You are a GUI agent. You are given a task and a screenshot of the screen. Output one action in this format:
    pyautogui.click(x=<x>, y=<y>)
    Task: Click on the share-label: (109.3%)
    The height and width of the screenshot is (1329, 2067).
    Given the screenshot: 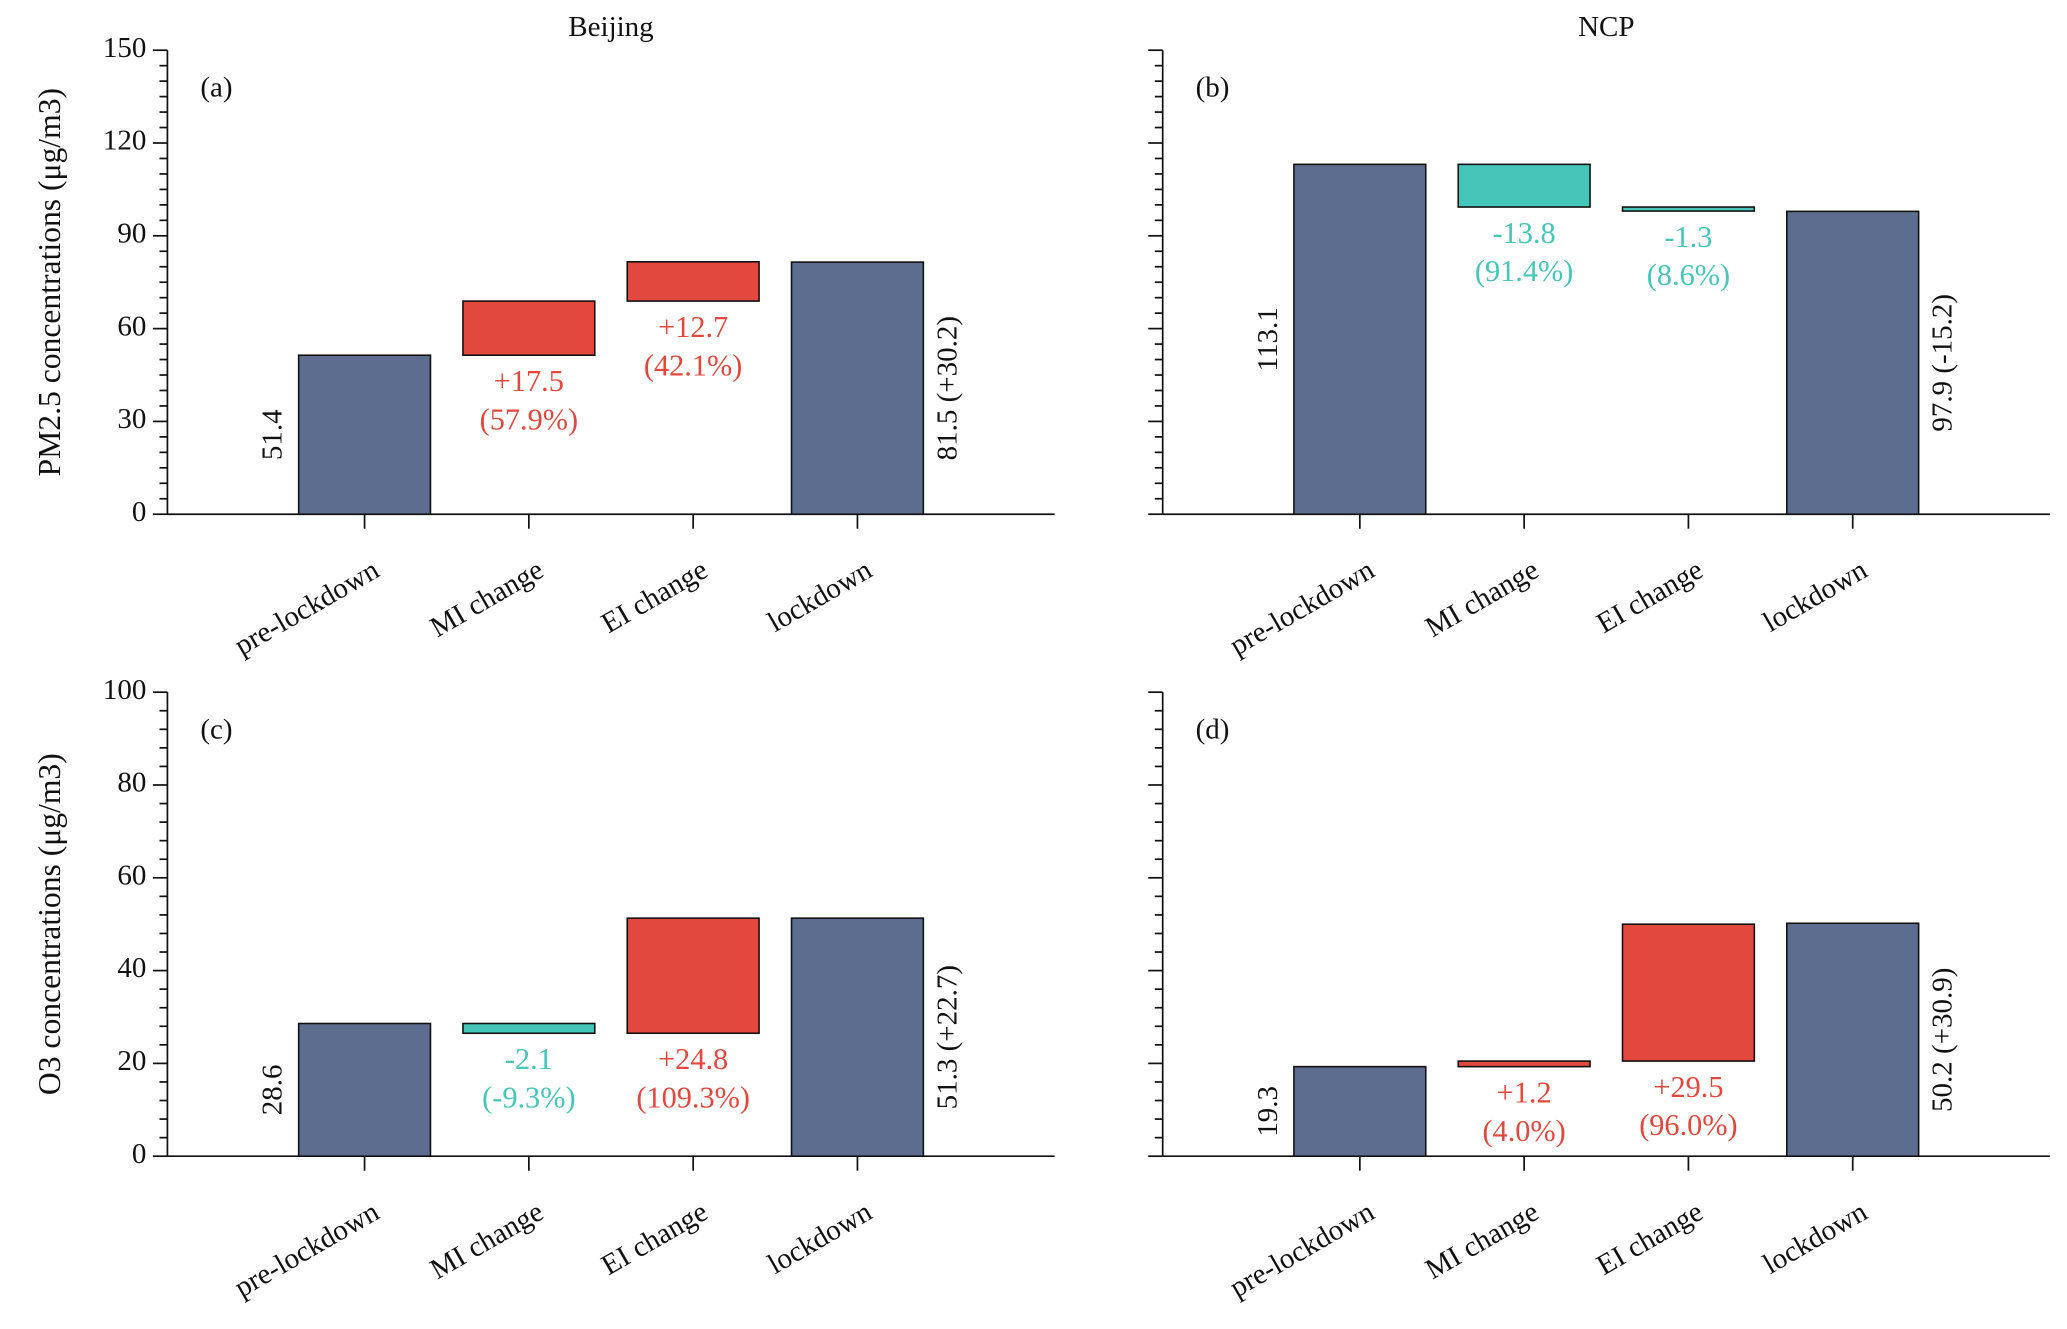 What is the action you would take?
    pyautogui.click(x=693, y=1097)
    